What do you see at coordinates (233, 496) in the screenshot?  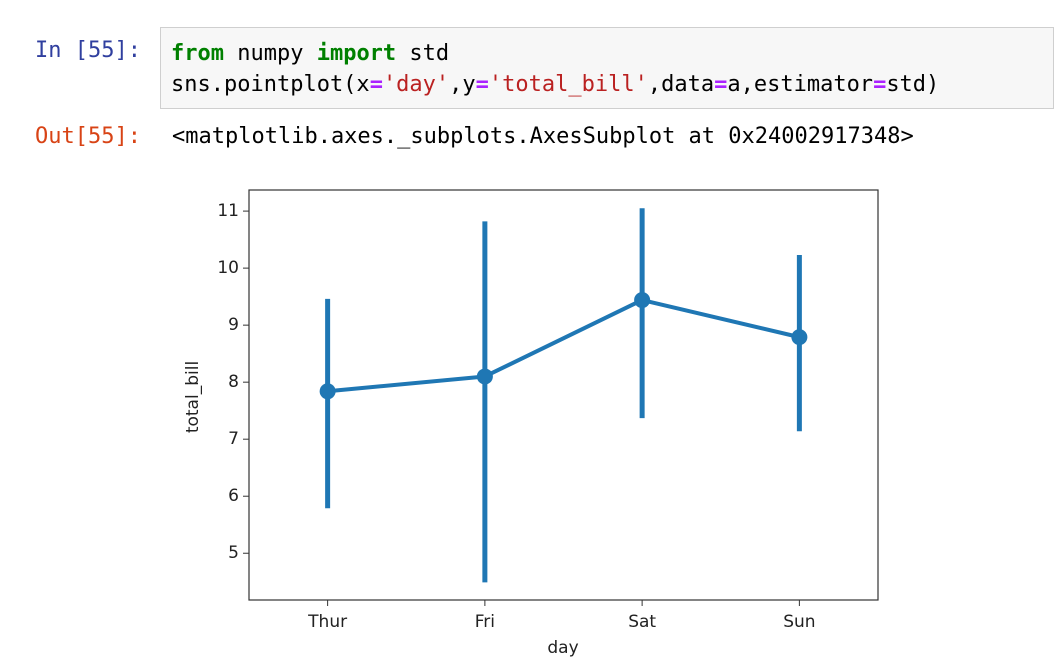 I see `y-tick-label: 6` at bounding box center [233, 496].